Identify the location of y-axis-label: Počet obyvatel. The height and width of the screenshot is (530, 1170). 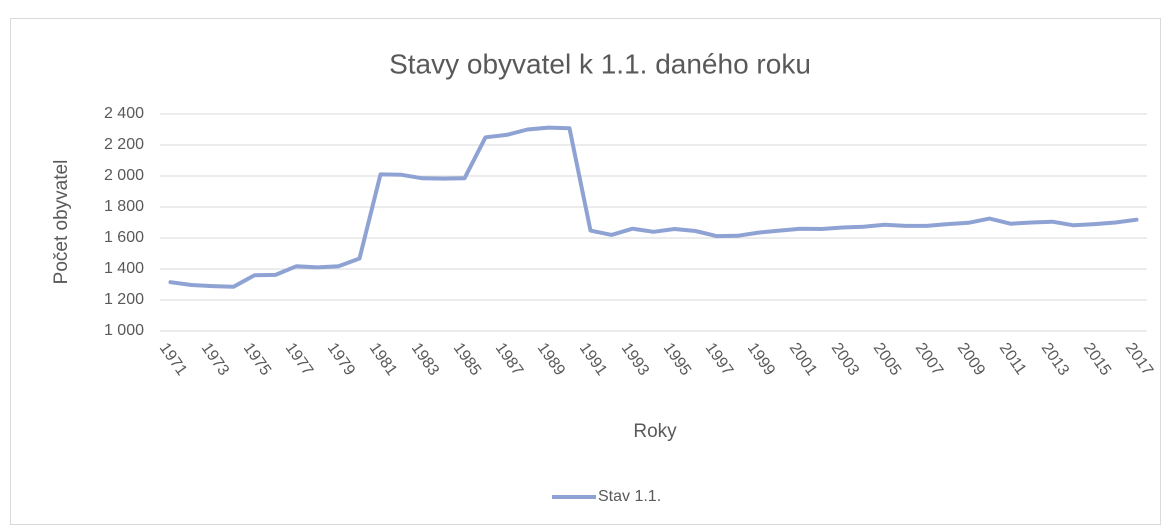
(61, 222).